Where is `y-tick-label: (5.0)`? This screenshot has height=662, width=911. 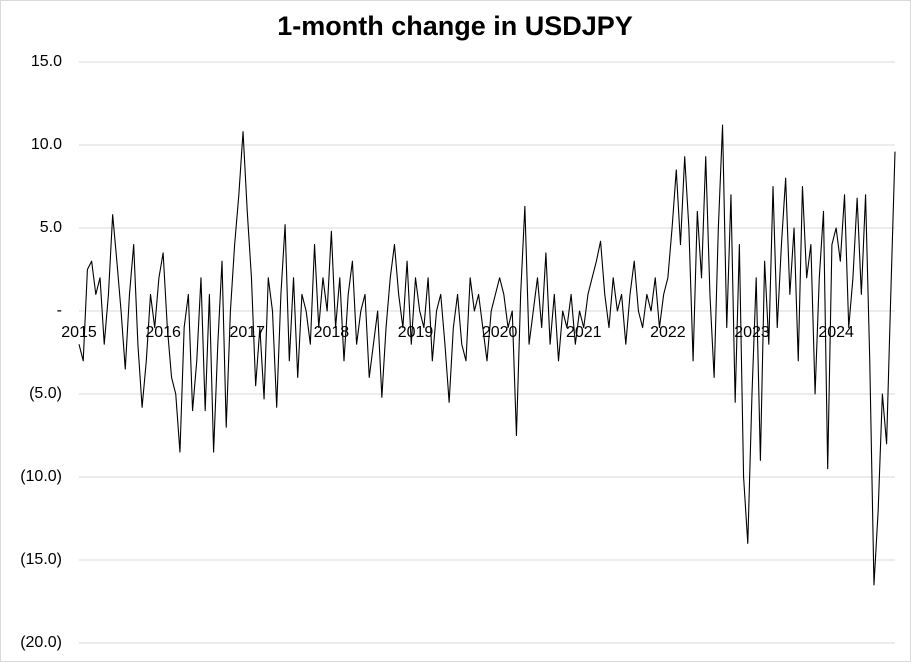
y-tick-label: (5.0) is located at coordinates (45, 393).